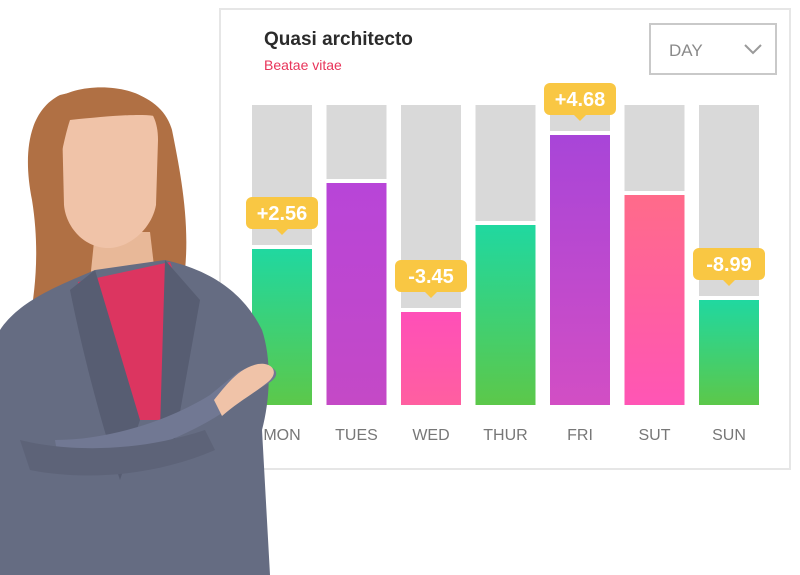 The width and height of the screenshot is (800, 575). What do you see at coordinates (505, 435) in the screenshot?
I see `x-tick-label: THUR` at bounding box center [505, 435].